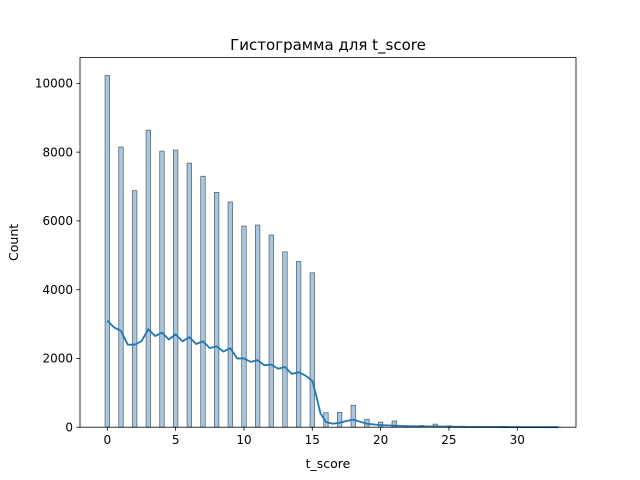 This screenshot has width=640, height=480. Describe the element at coordinates (13, 242) in the screenshot. I see `y-axis-label: Count` at that location.